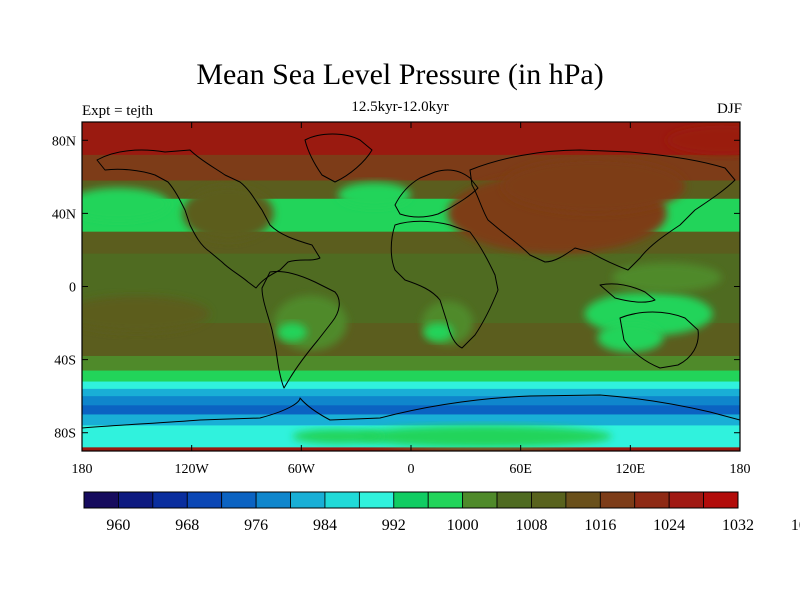 Image resolution: width=800 pixels, height=600 pixels. I want to click on coastline-indonesia, so click(627, 293).